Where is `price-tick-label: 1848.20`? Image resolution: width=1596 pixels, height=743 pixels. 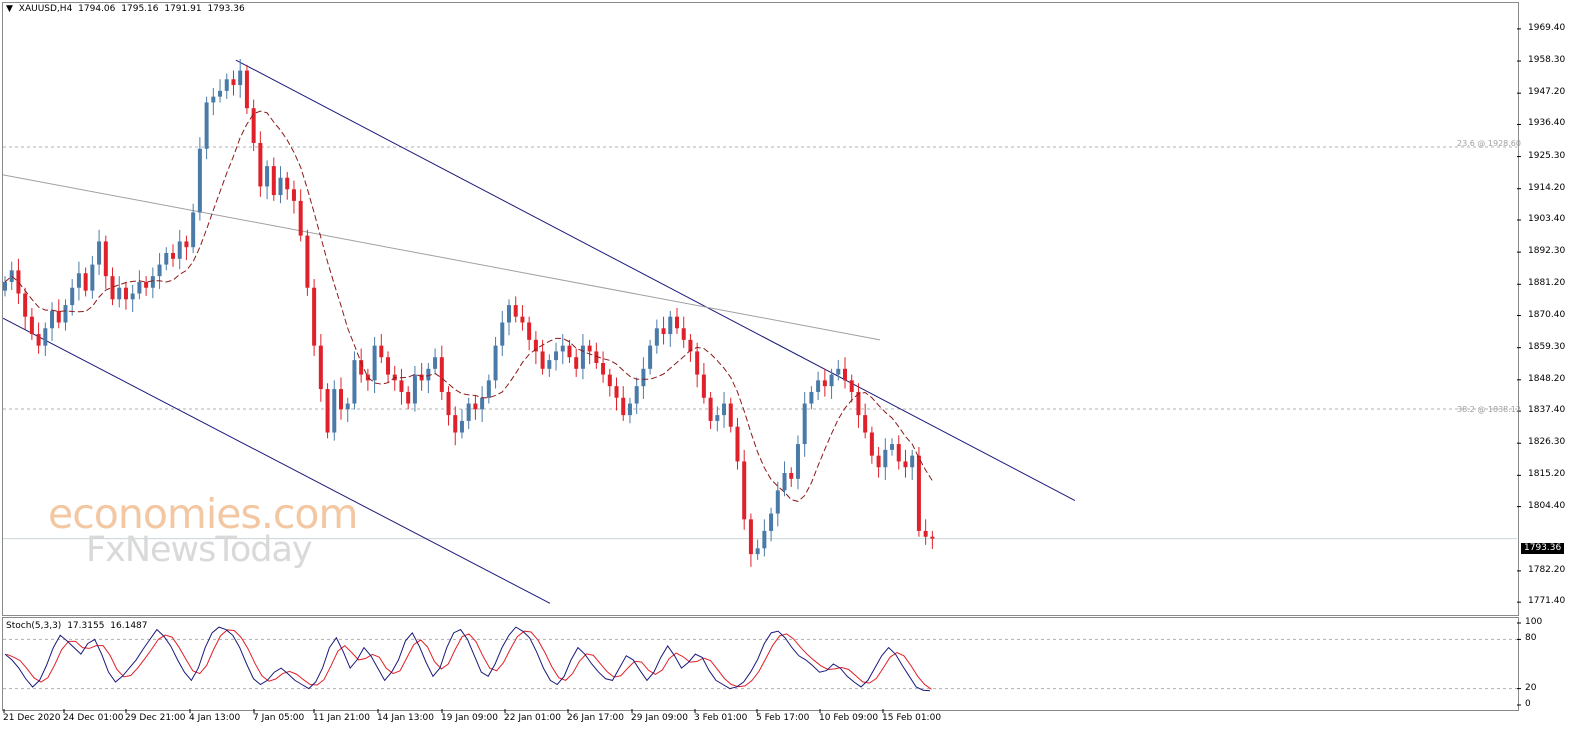 price-tick-label: 1848.20 is located at coordinates (1547, 378).